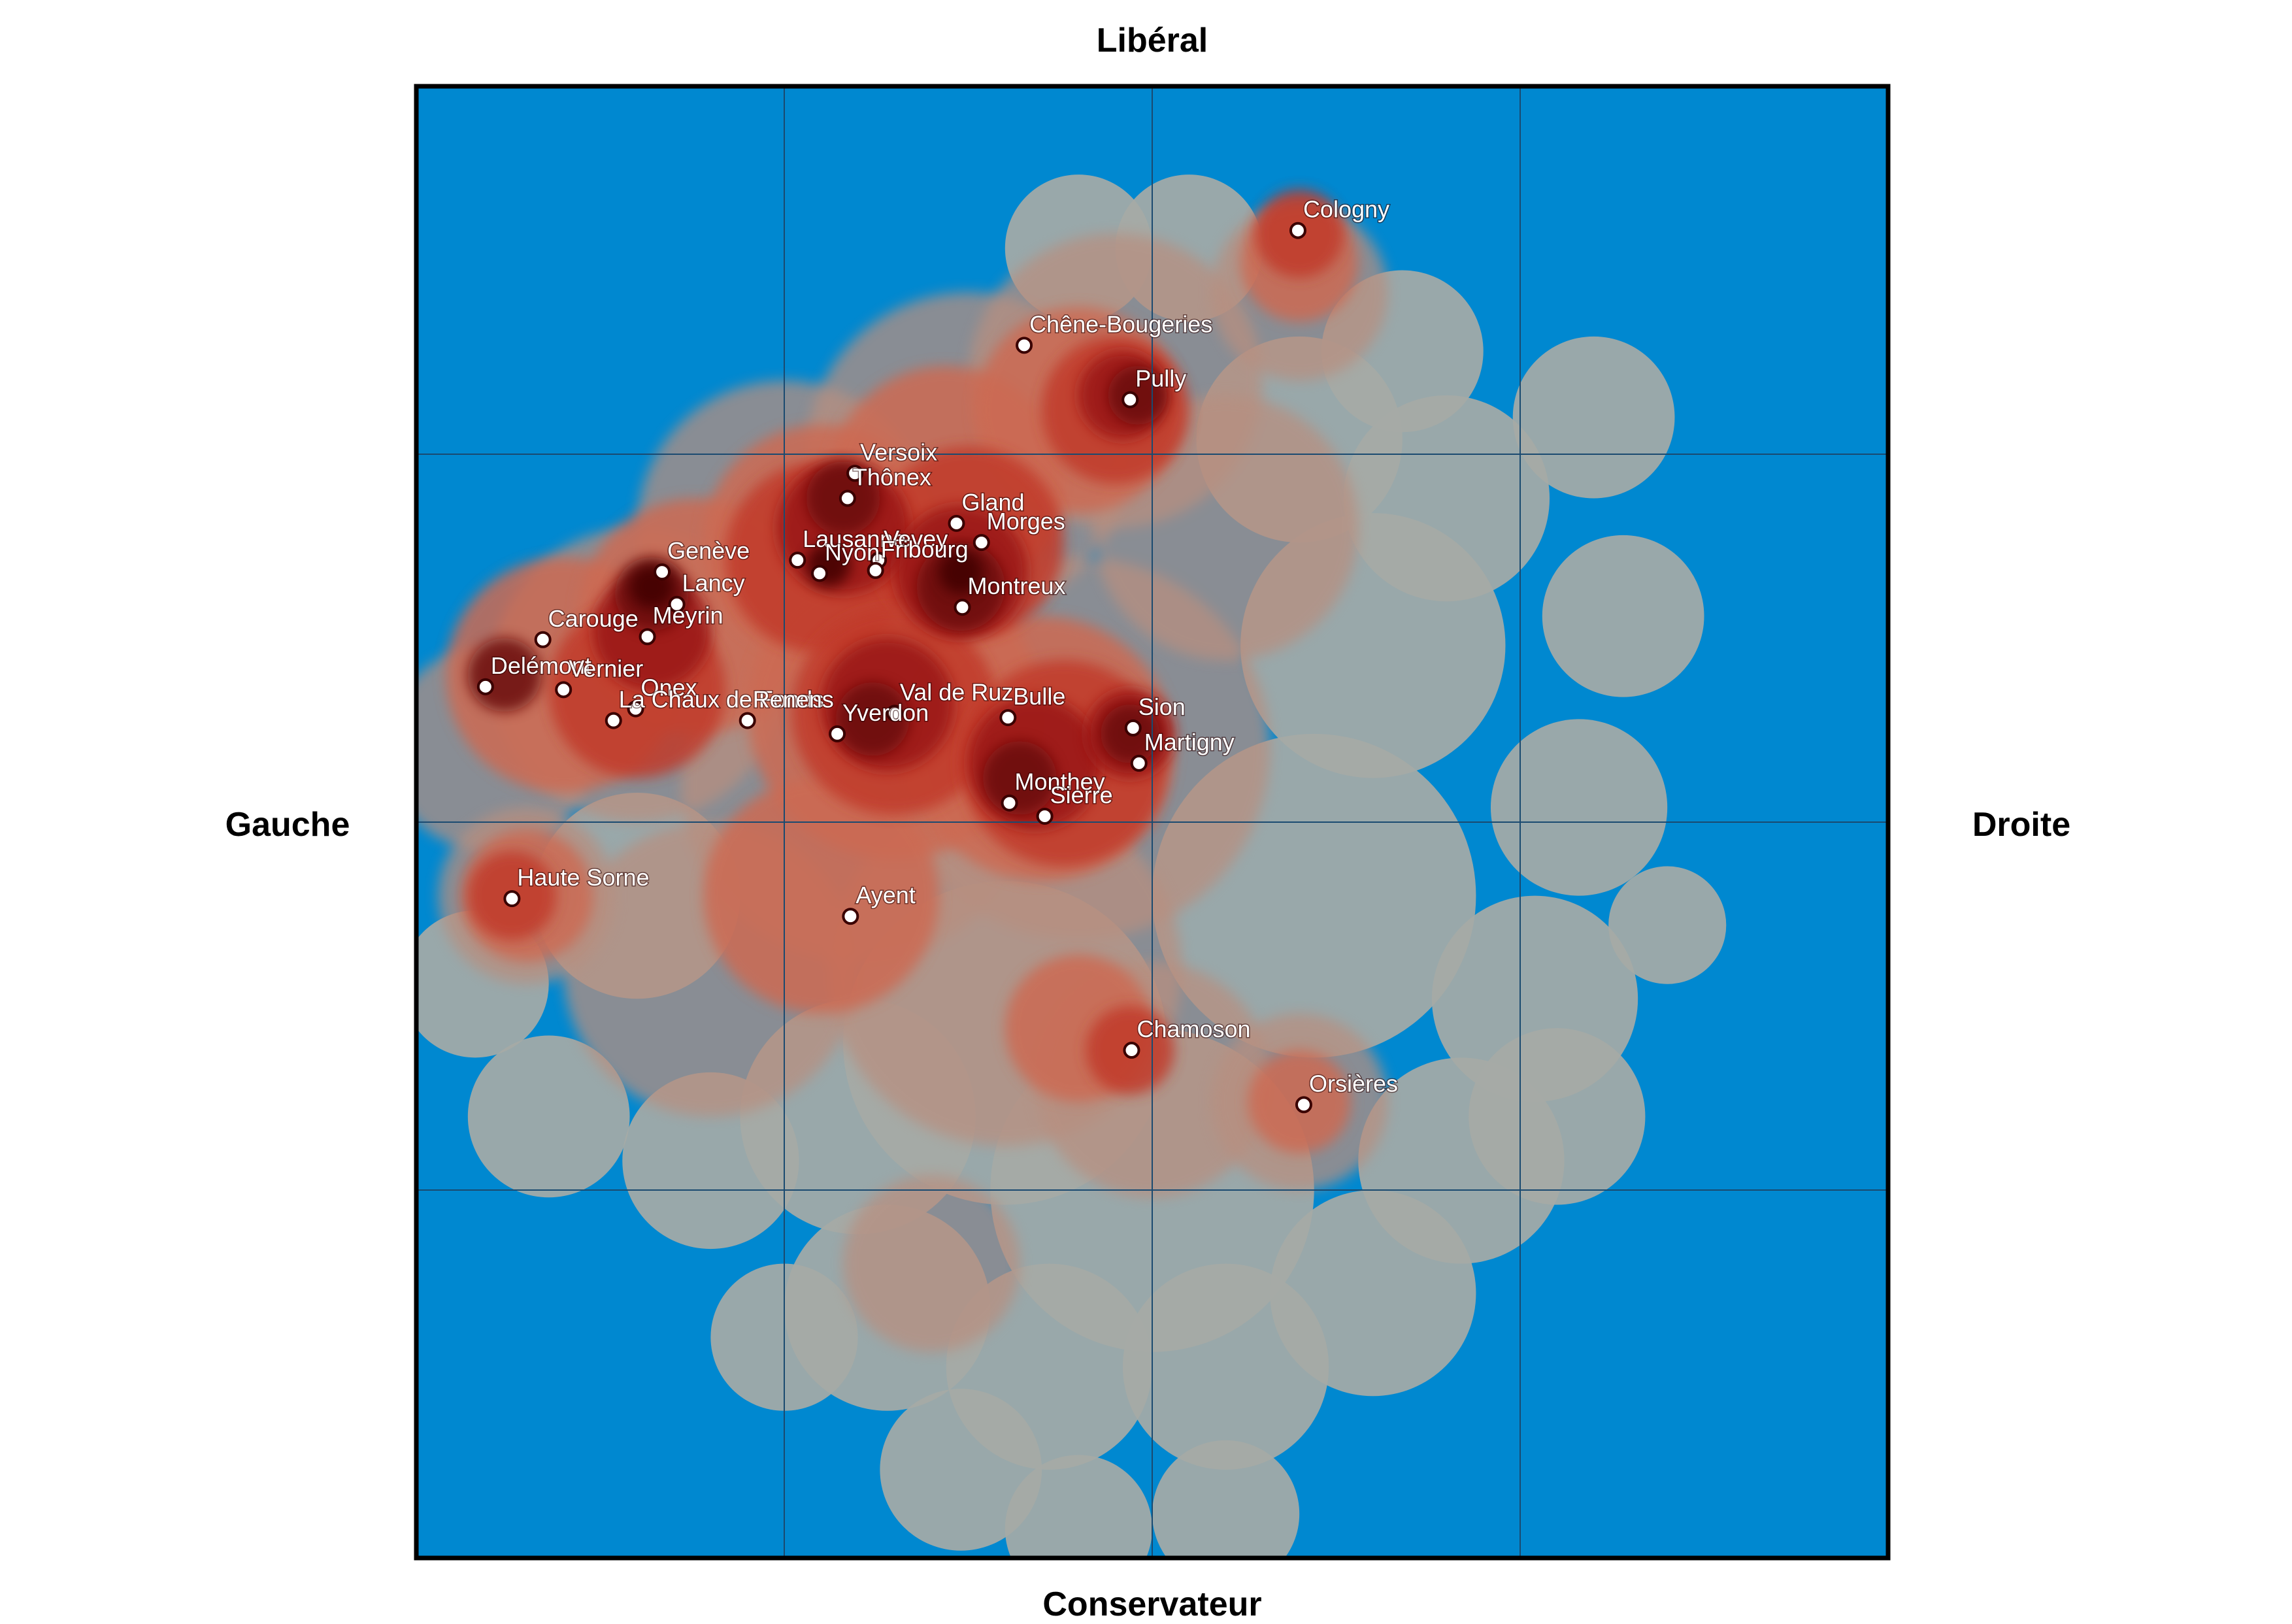 The width and height of the screenshot is (2292, 1624). Describe the element at coordinates (669, 687) in the screenshot. I see `city-label: Onex` at that location.